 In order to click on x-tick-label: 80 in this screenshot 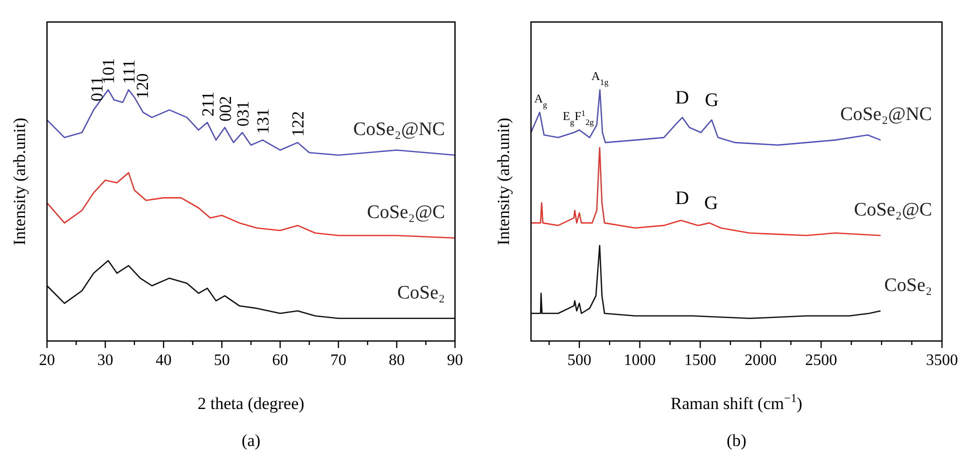, I will do `click(396, 360)`.